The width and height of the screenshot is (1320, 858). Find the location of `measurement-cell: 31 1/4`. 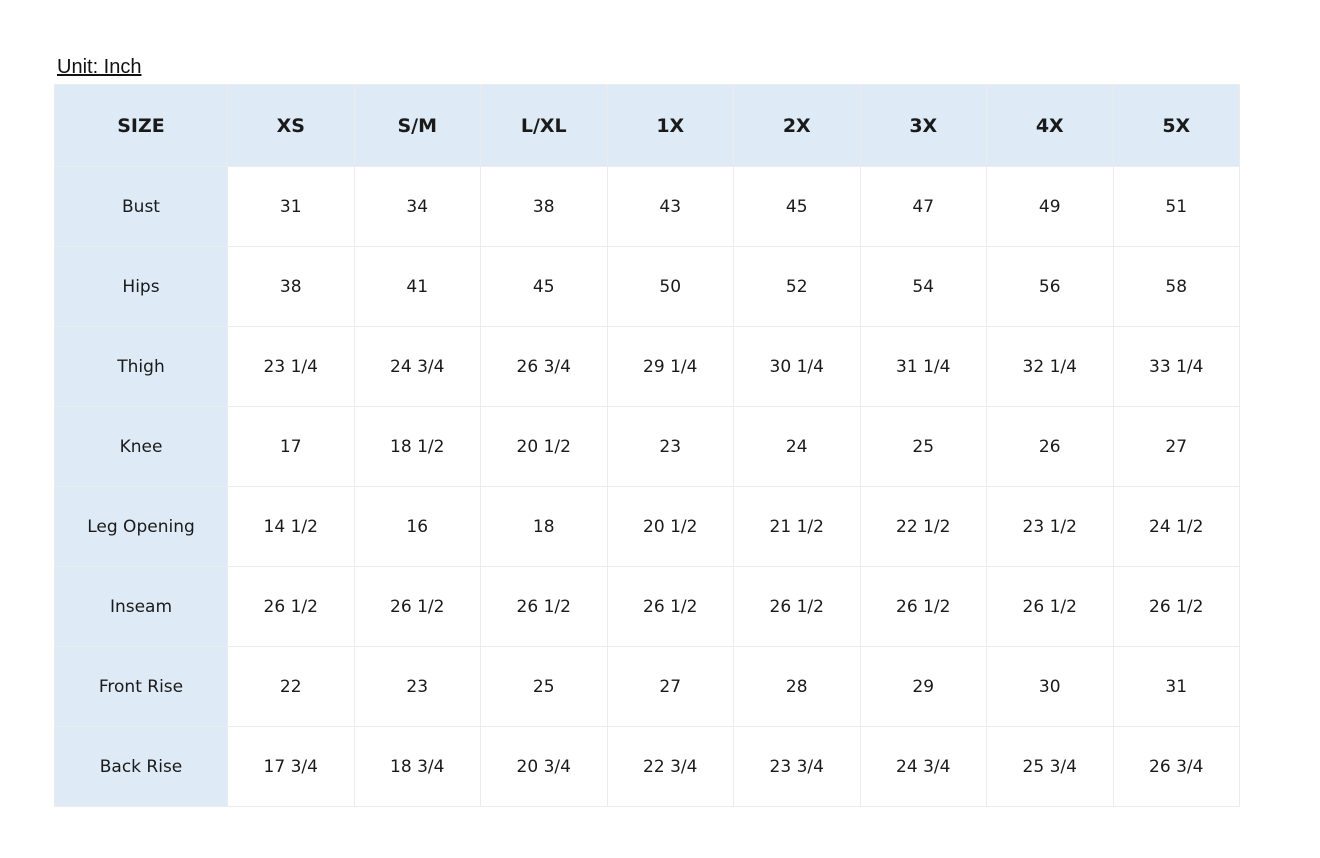

measurement-cell: 31 1/4 is located at coordinates (923, 366).